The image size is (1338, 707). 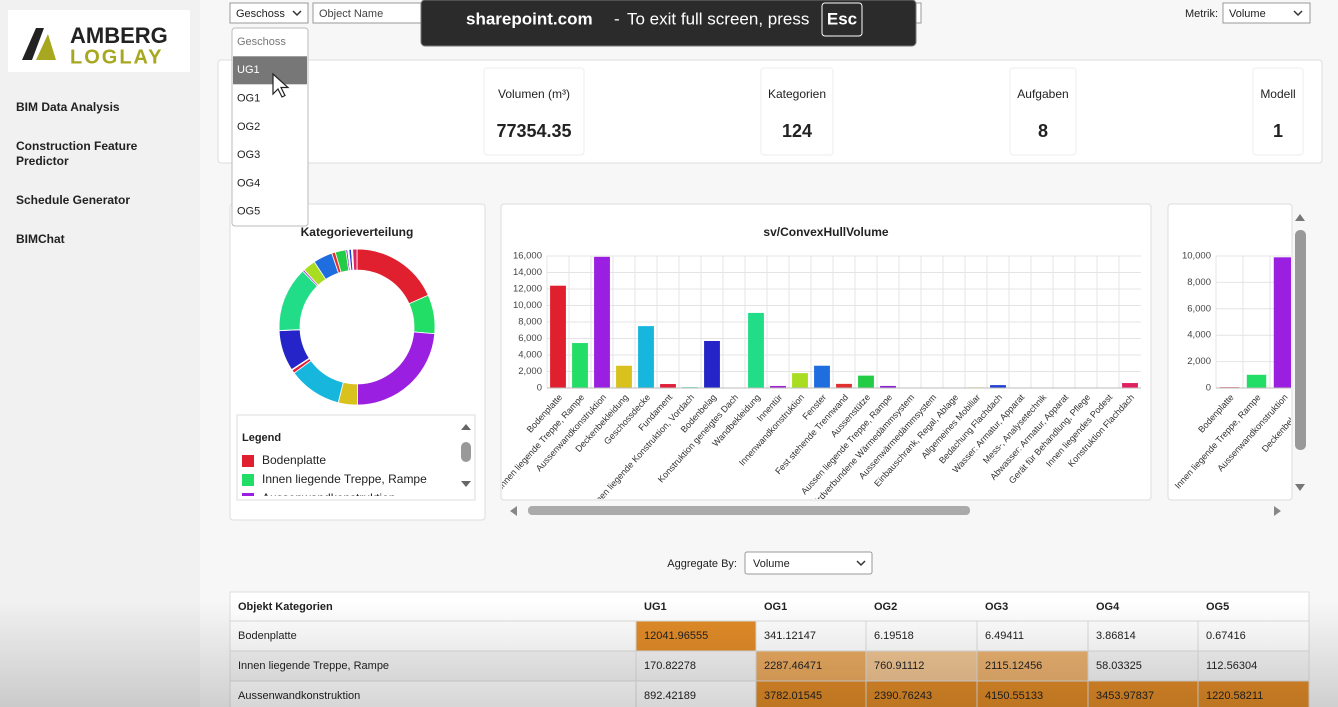 What do you see at coordinates (529, 18) in the screenshot?
I see `notice-domain: sharepoint.com` at bounding box center [529, 18].